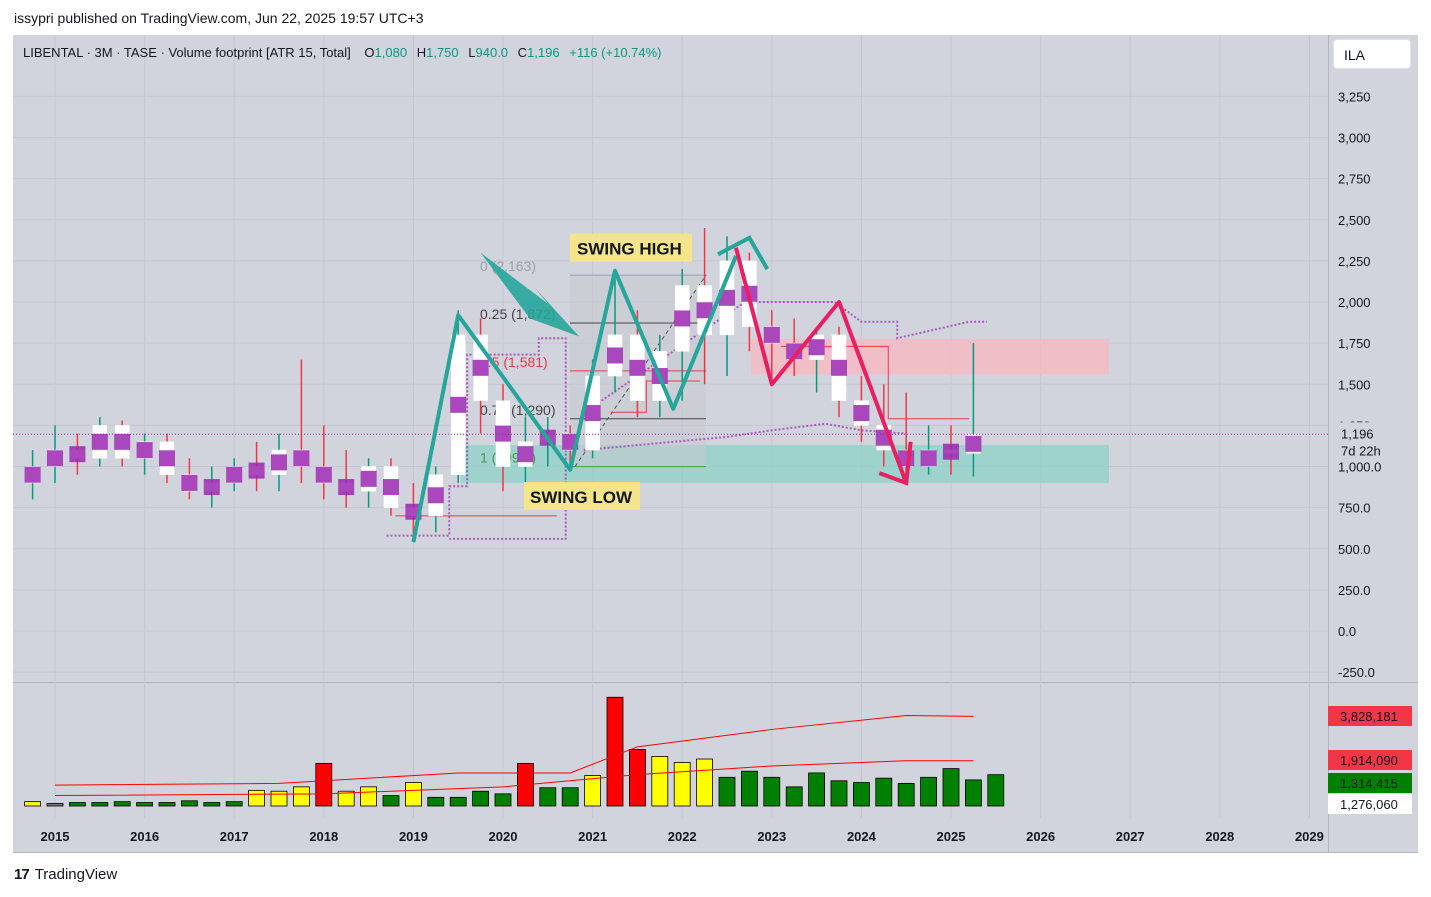 The image size is (1431, 897). I want to click on open-value: 1,080, so click(391, 52).